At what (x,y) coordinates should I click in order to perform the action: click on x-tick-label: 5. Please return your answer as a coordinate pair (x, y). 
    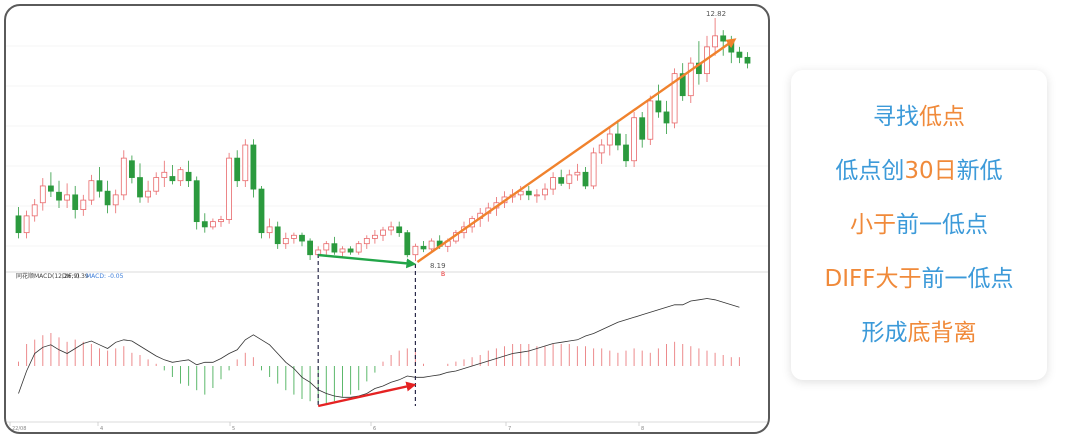
    Looking at the image, I should click on (233, 429).